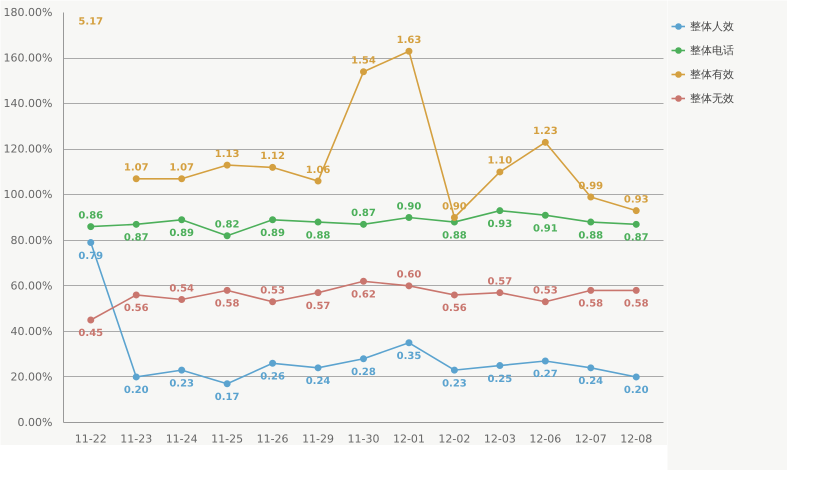 The image size is (835, 484). What do you see at coordinates (409, 40) in the screenshot?
I see `data-label: 1.63` at bounding box center [409, 40].